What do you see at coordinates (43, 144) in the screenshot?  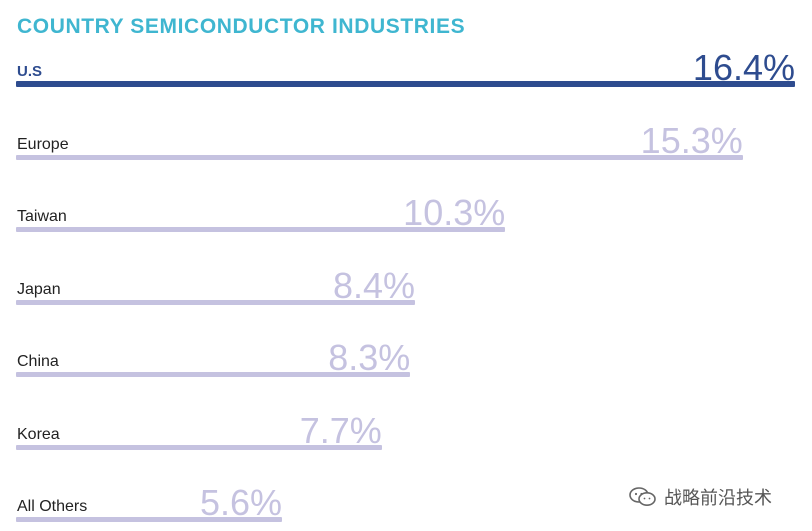 I see `category-label: Europe` at bounding box center [43, 144].